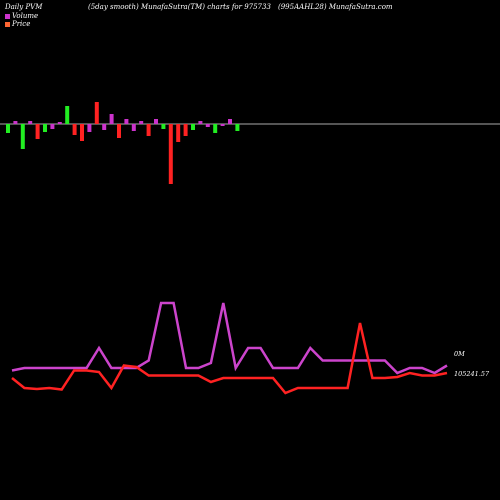  What do you see at coordinates (229, 358) in the screenshot?
I see `price-series-line` at bounding box center [229, 358].